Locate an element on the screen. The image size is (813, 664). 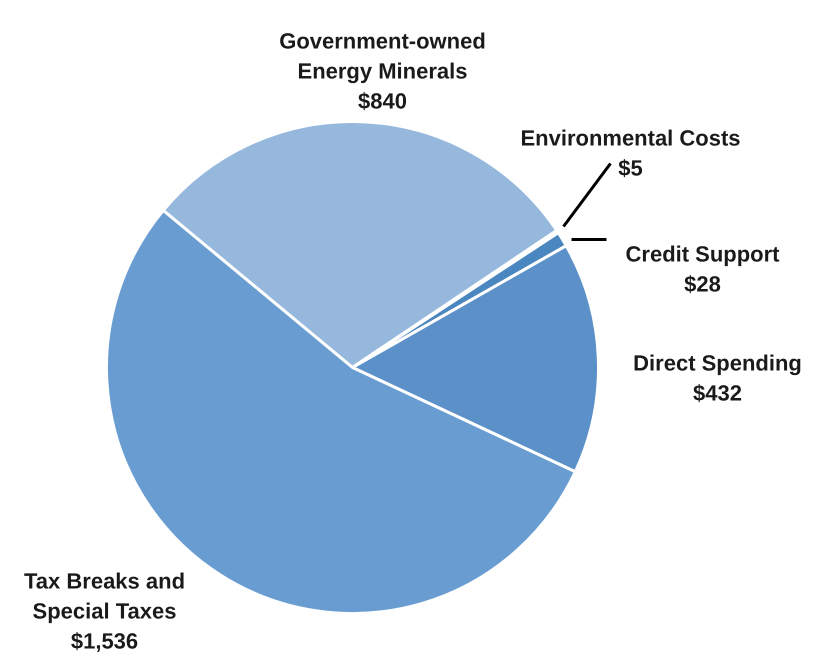
slice-label: Direct Spending is located at coordinates (717, 363).